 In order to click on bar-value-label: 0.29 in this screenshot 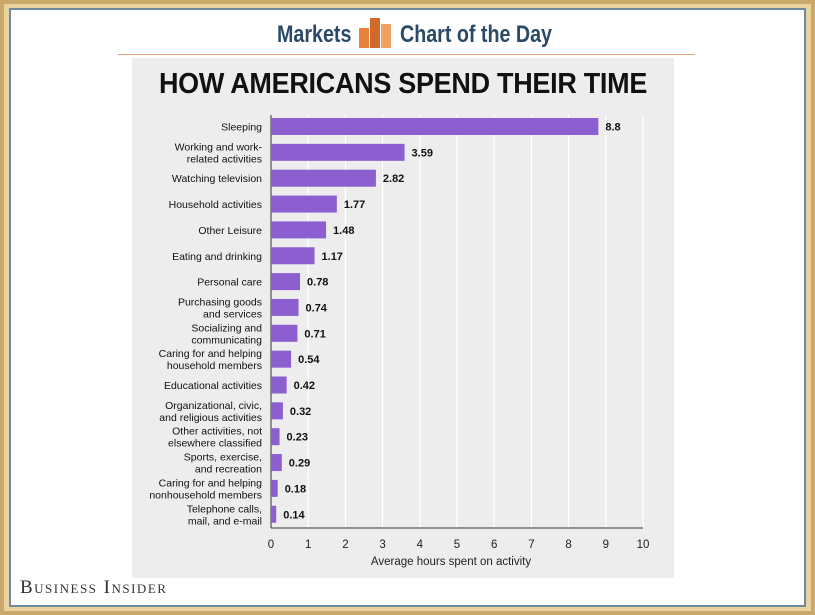, I will do `click(299, 464)`.